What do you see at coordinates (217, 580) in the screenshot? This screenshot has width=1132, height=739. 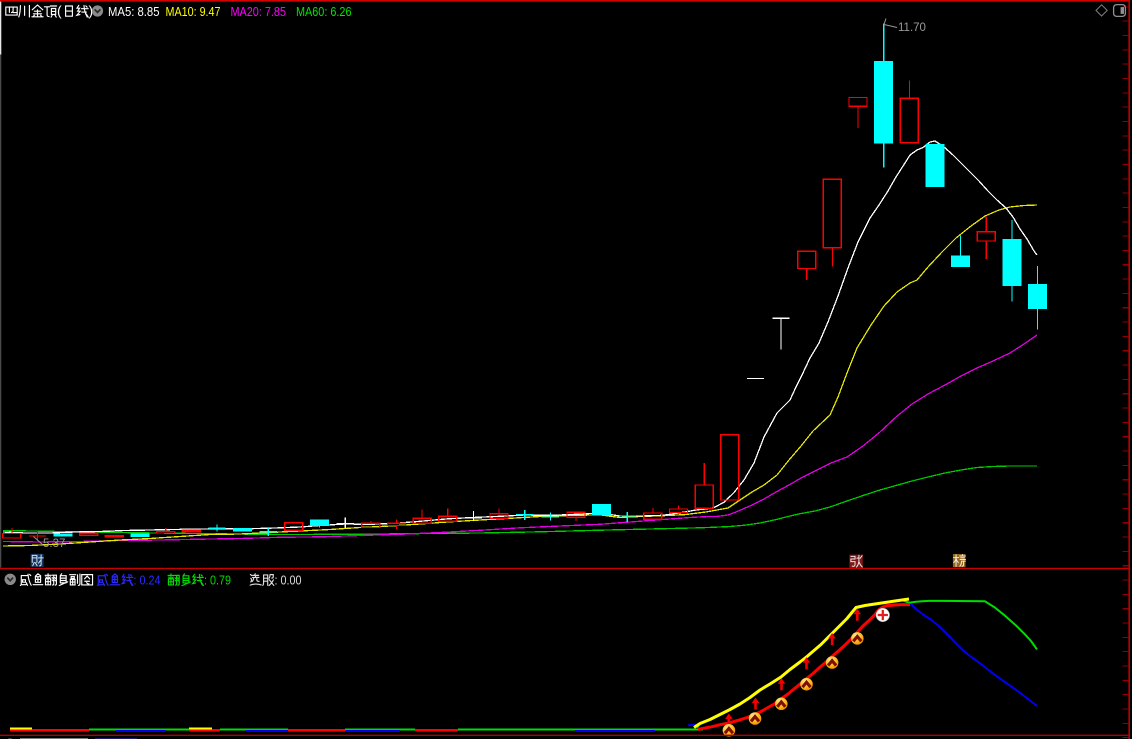 I see `svg-text:: 0.79: : 0.79` at bounding box center [217, 580].